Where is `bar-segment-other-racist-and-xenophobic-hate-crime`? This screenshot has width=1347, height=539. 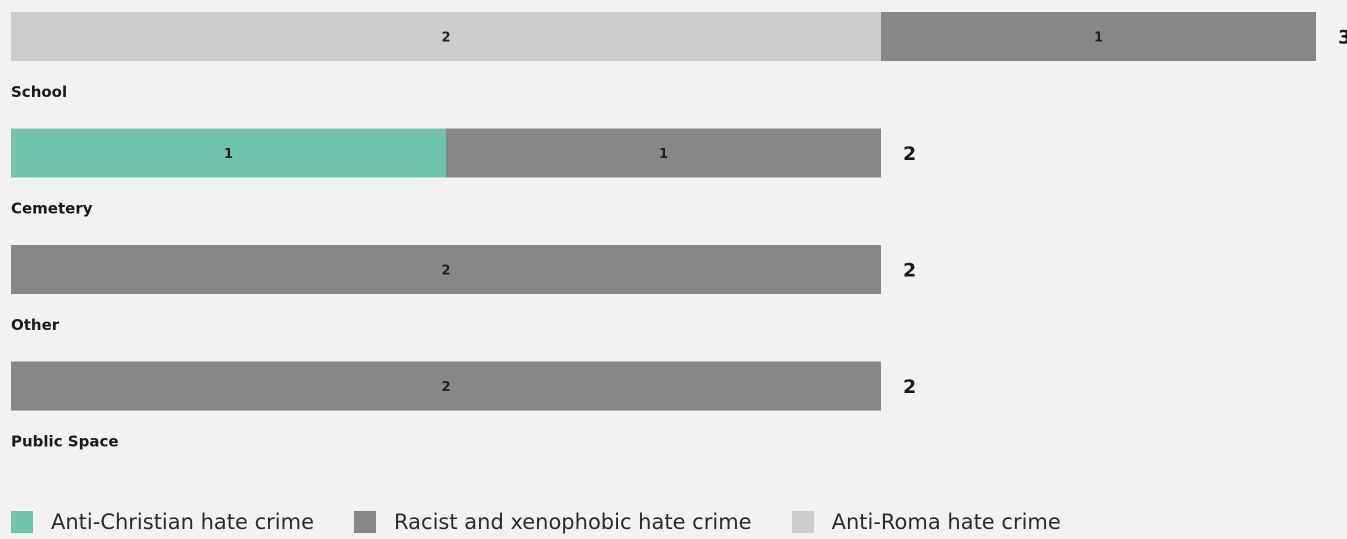
bar-segment-other-racist-and-xenophobic-hate-crime is located at coordinates (446, 269).